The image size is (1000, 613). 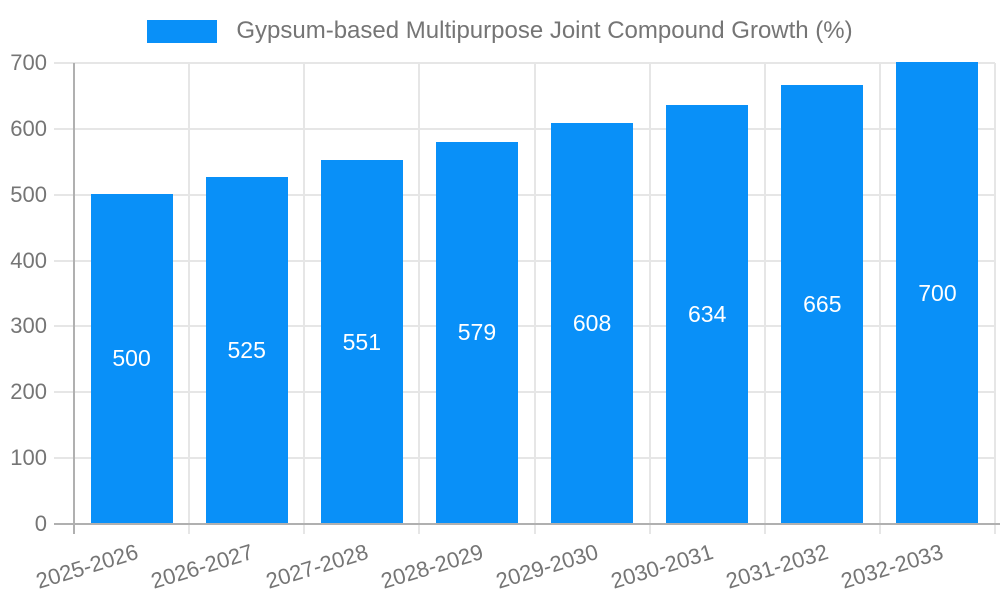 I want to click on bar-value-label: 634, so click(x=707, y=314).